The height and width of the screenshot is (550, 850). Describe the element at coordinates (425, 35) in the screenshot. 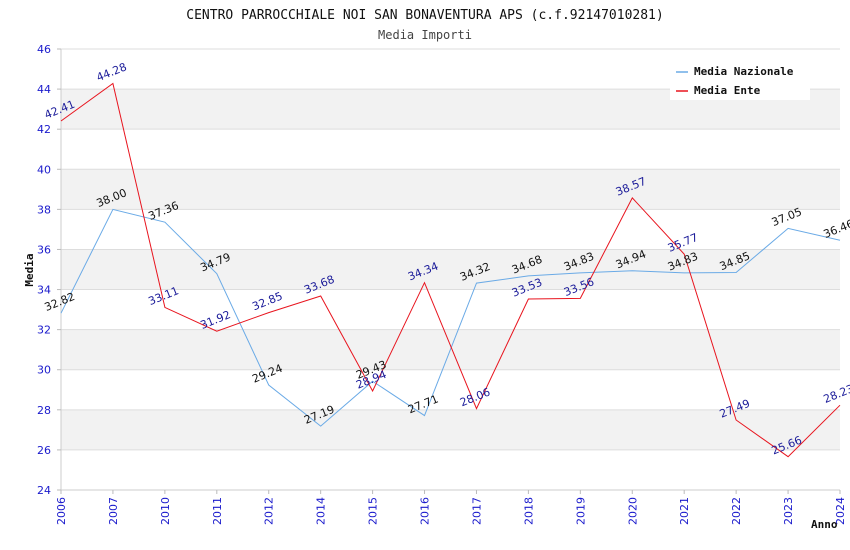

I see `chart-subtitle: Media Importi` at that location.